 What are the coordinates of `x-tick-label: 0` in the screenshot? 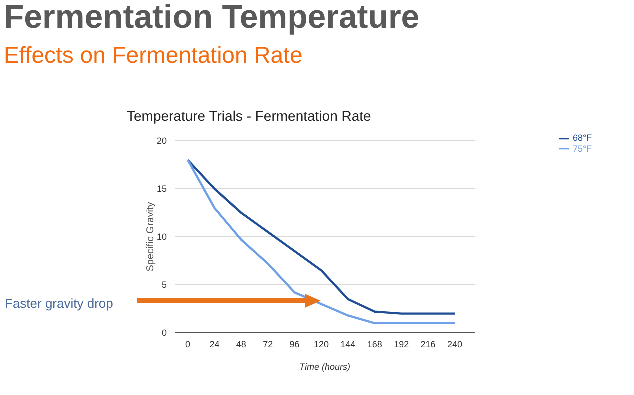 It's located at (188, 344).